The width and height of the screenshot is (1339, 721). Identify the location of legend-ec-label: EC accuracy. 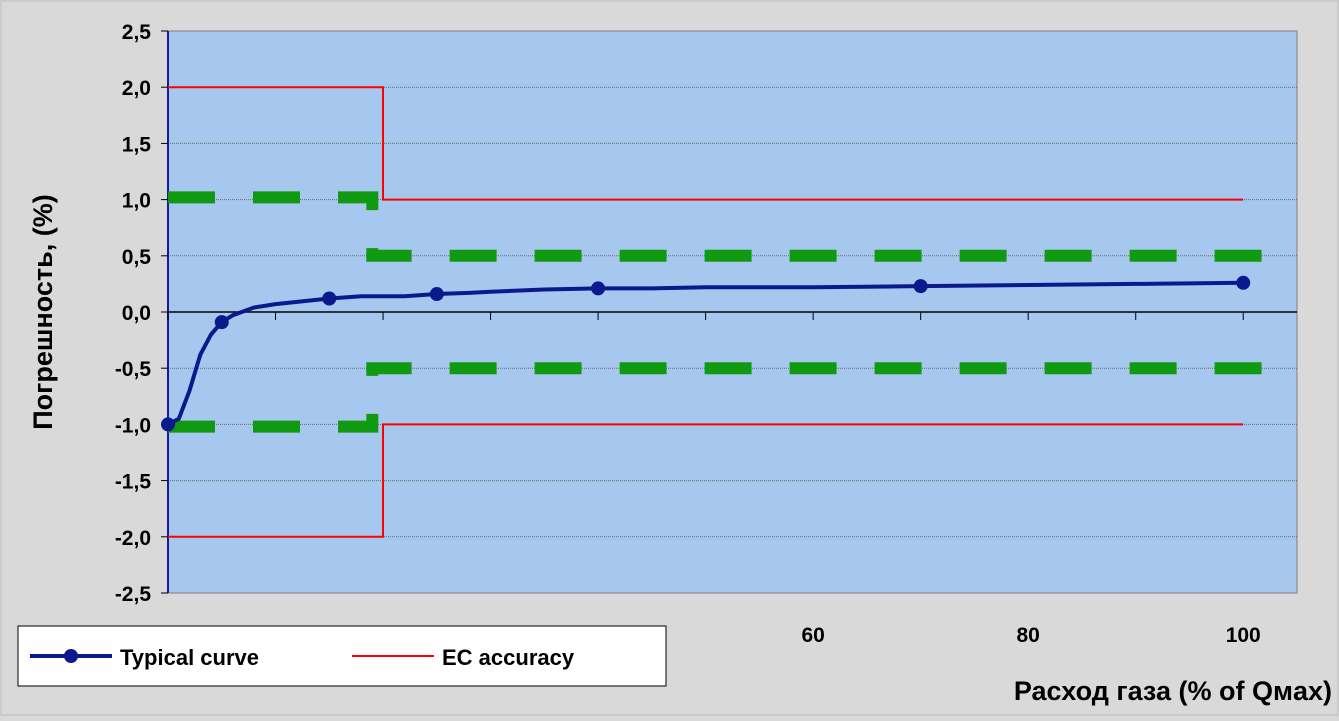
(508, 657).